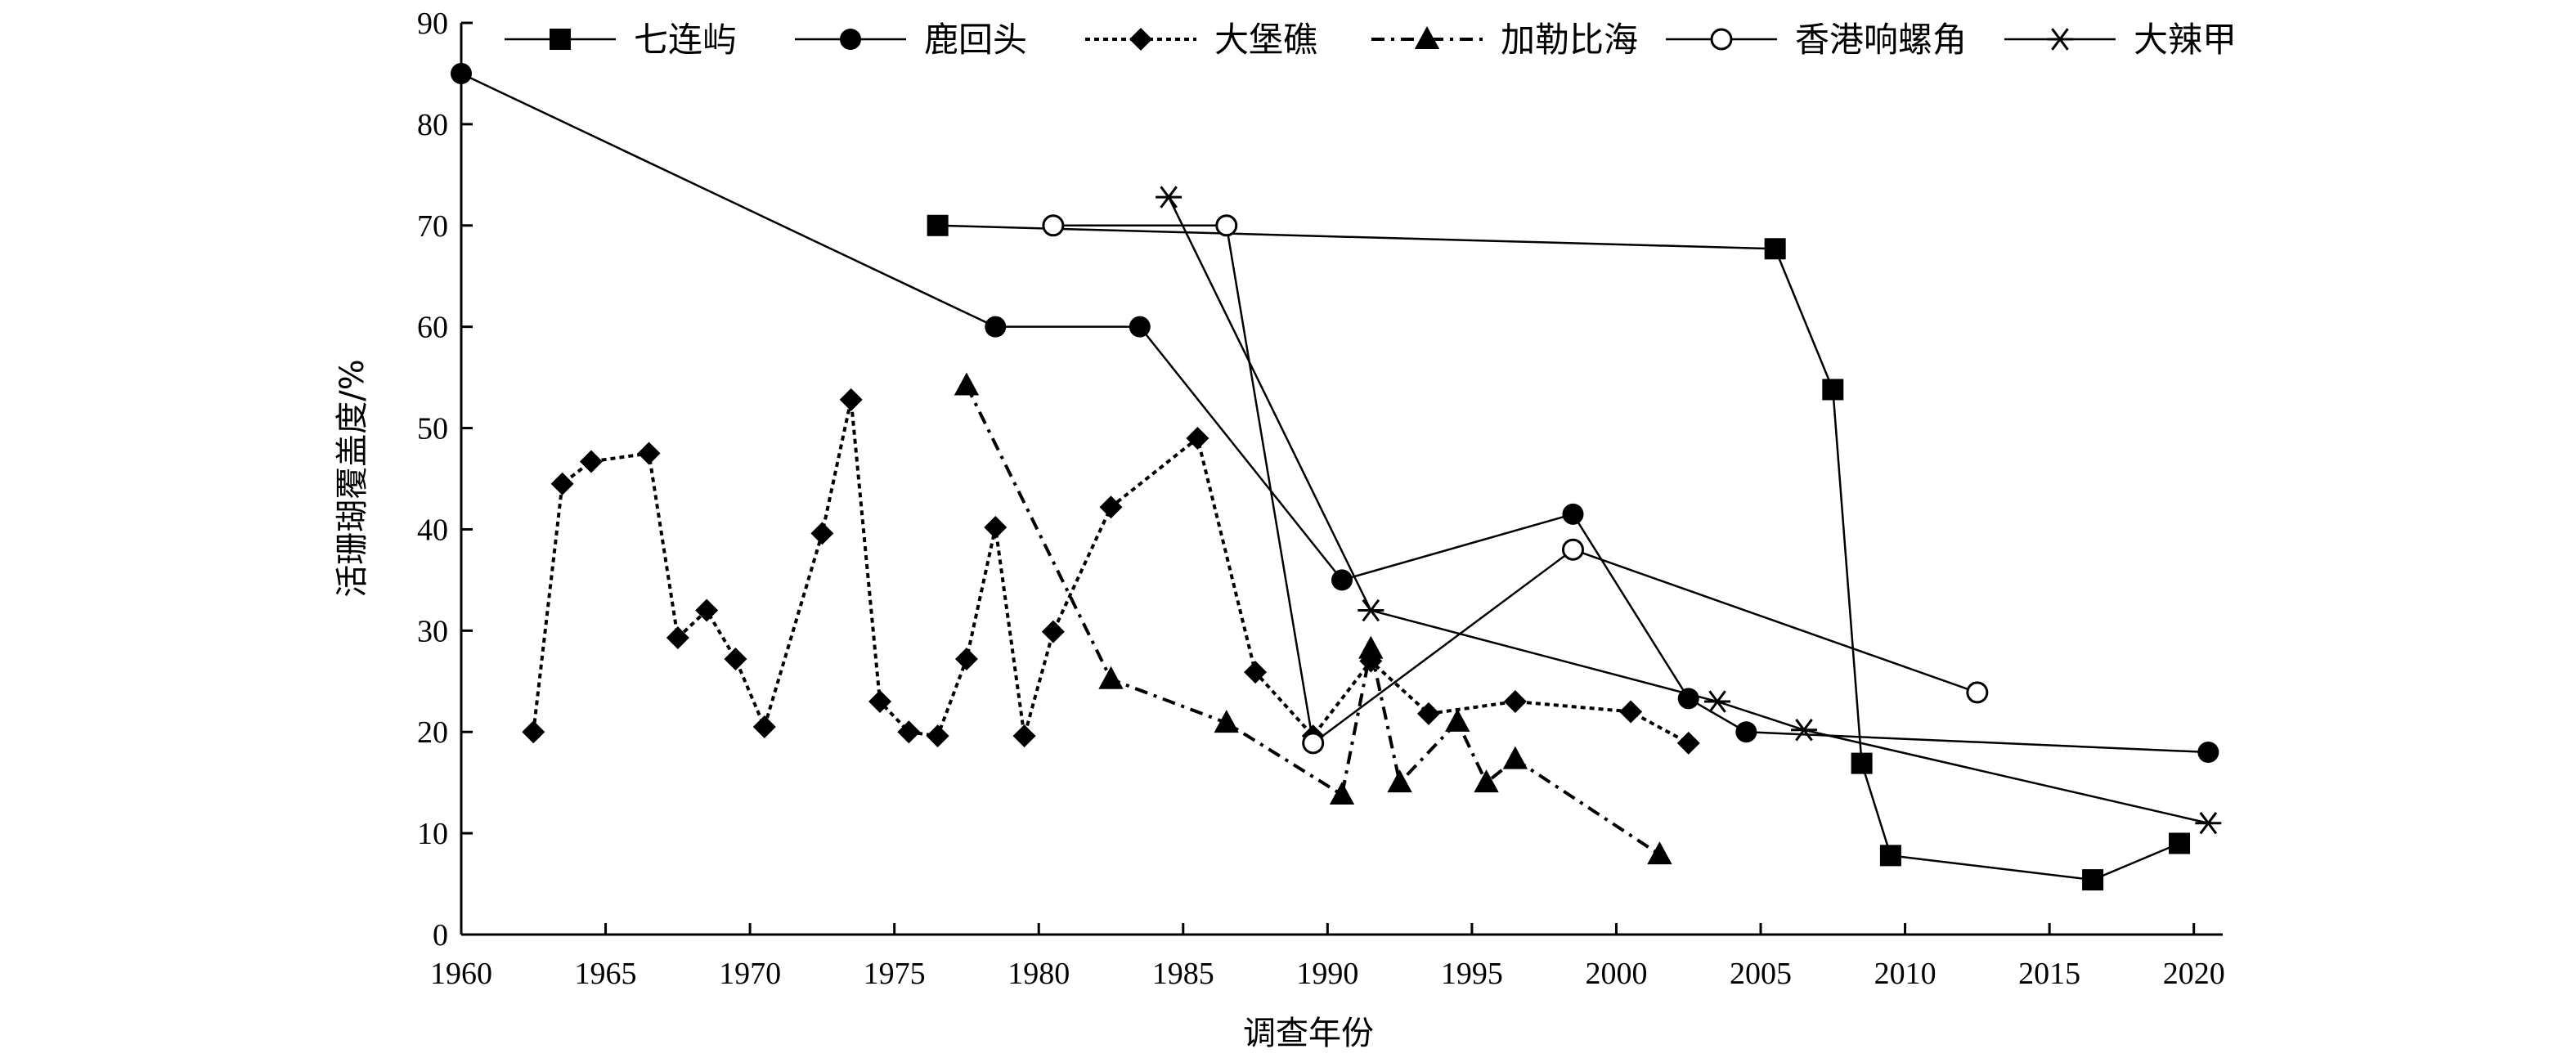 This screenshot has width=2576, height=1058. I want to click on x-tick-label: 1970, so click(750, 974).